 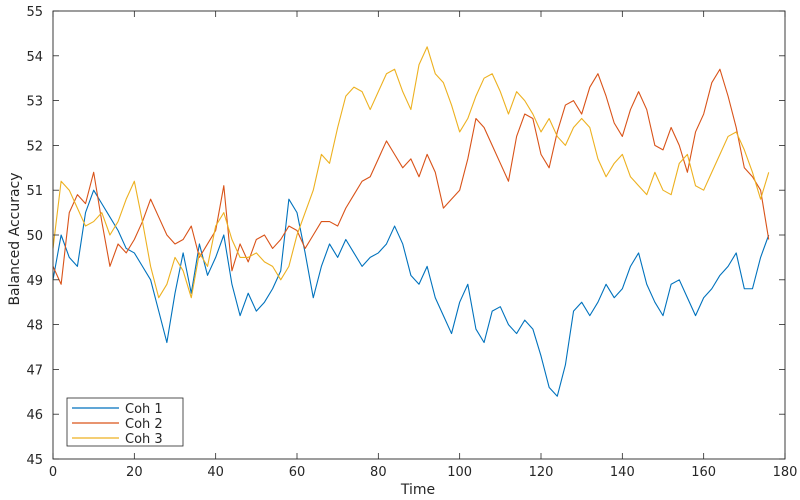 I want to click on x-tick-label: 80, so click(x=378, y=472).